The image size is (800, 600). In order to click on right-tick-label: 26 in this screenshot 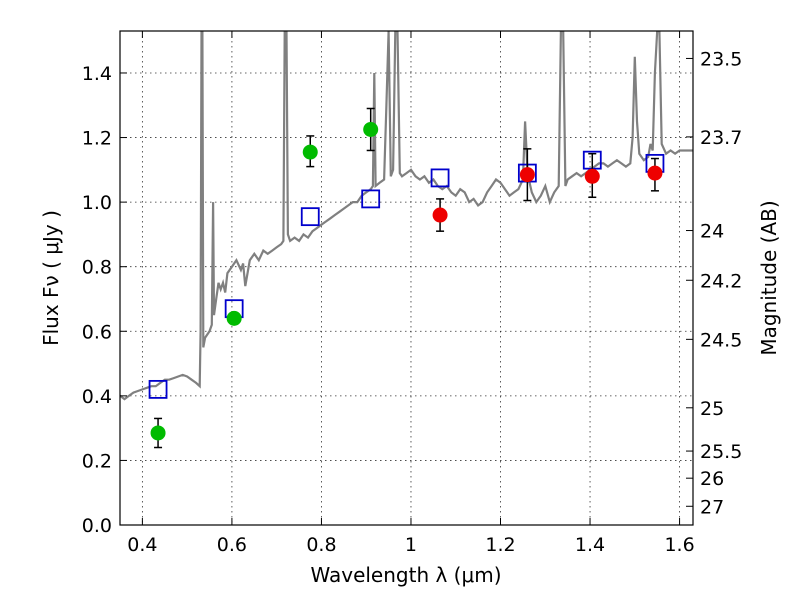, I will do `click(712, 479)`.